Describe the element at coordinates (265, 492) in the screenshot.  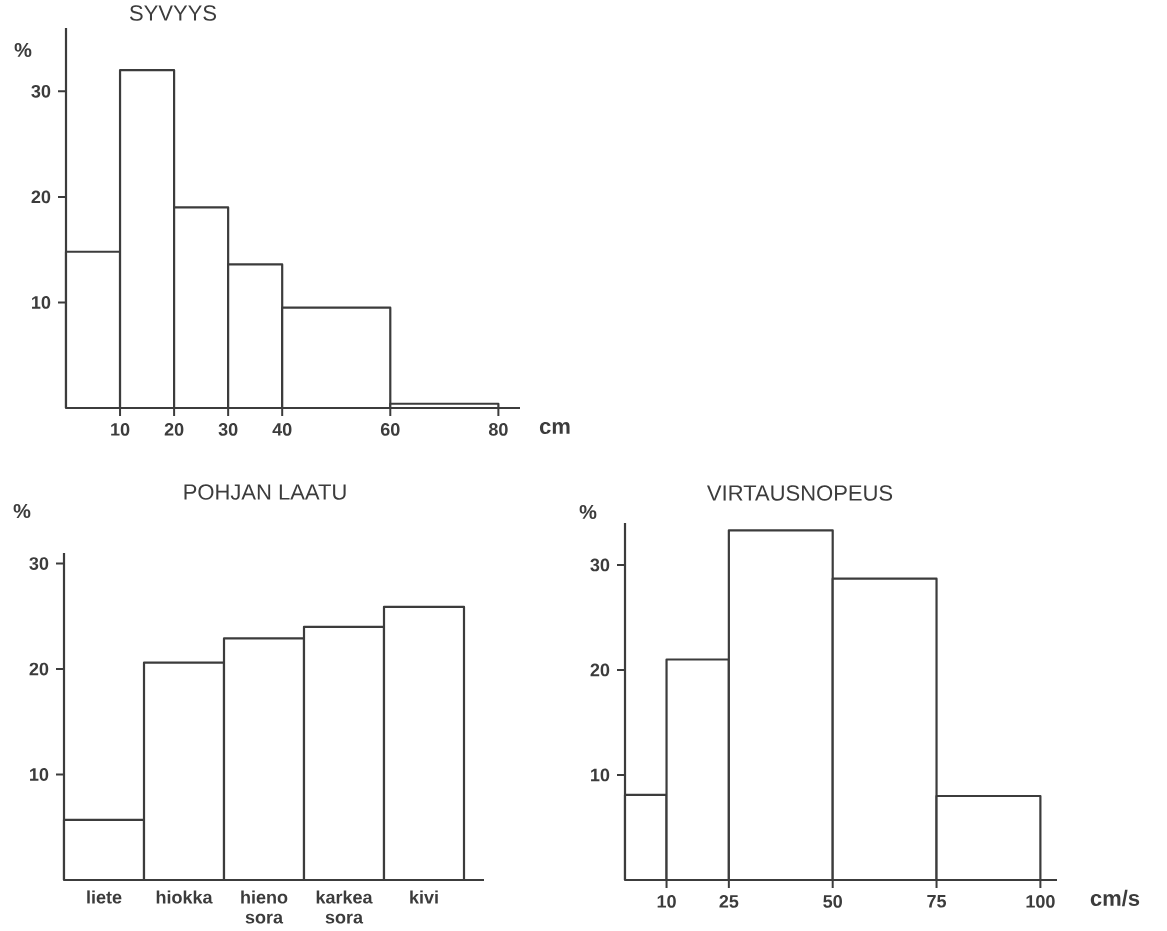
I see `chart-title: POHJAN LAATU` at that location.